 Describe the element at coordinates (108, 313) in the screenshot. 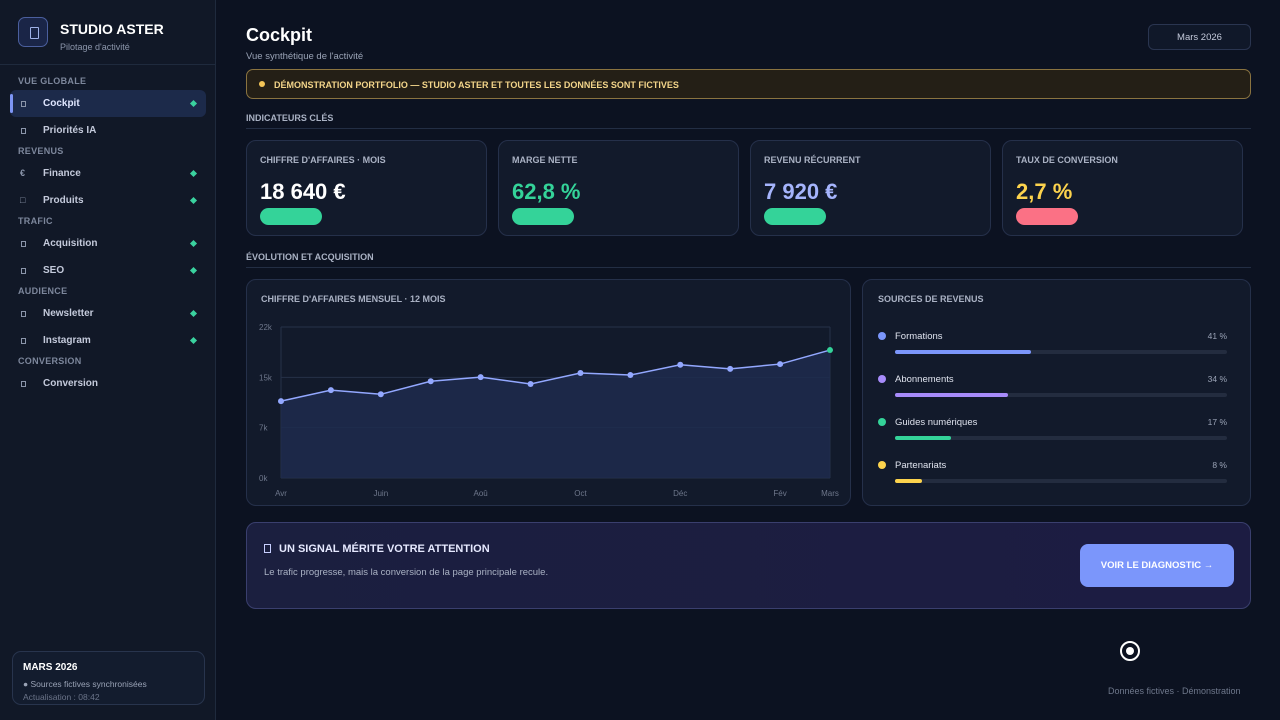

I see `nav-item: Newsletter` at that location.